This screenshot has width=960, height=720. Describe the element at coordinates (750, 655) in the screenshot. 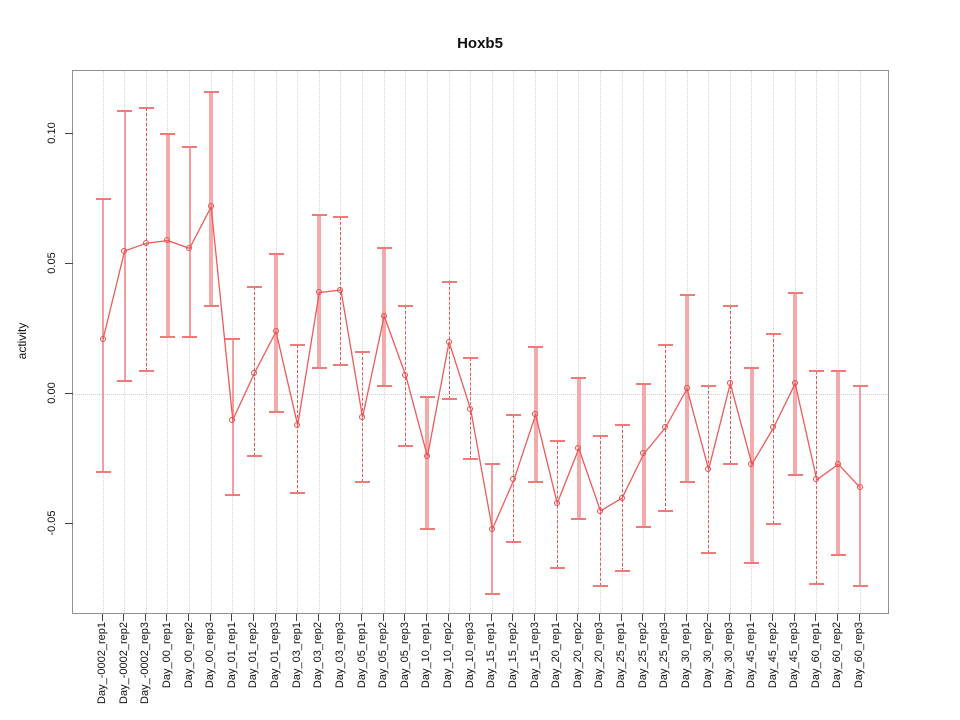

I see `x-tick-label: Day_45_rep1` at that location.